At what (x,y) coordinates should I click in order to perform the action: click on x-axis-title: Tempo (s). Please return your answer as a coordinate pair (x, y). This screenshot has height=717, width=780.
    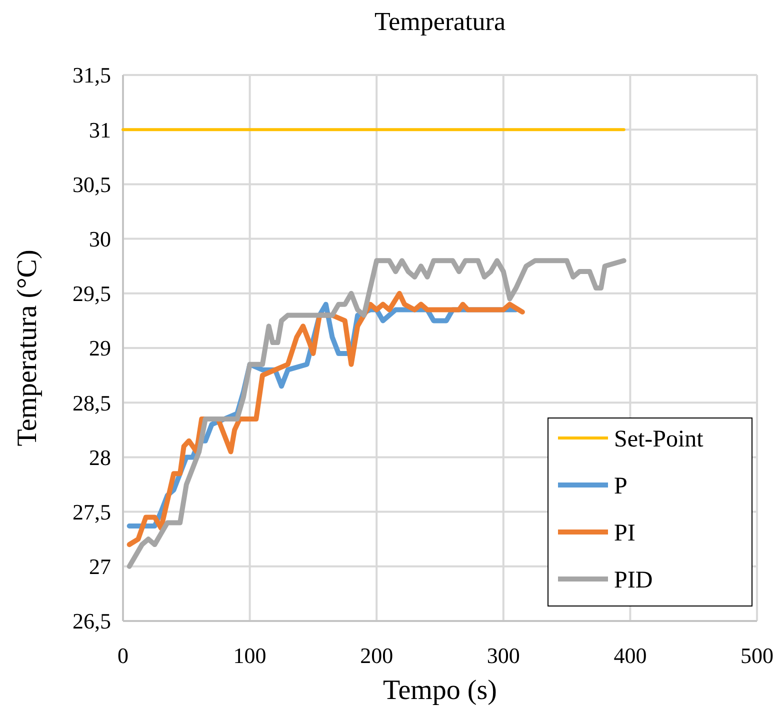
    Looking at the image, I should click on (440, 690).